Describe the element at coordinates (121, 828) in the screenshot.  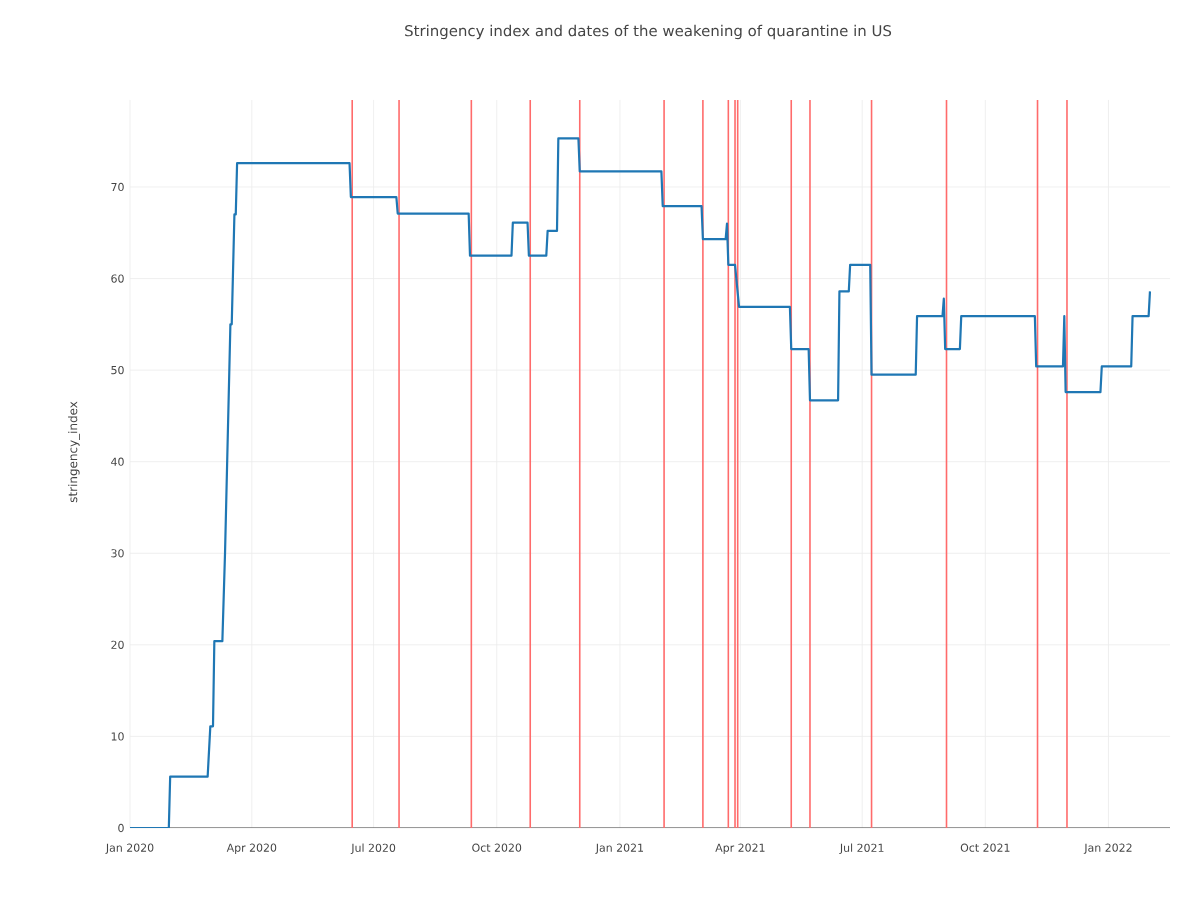
I see `y-tick-label: 0` at that location.